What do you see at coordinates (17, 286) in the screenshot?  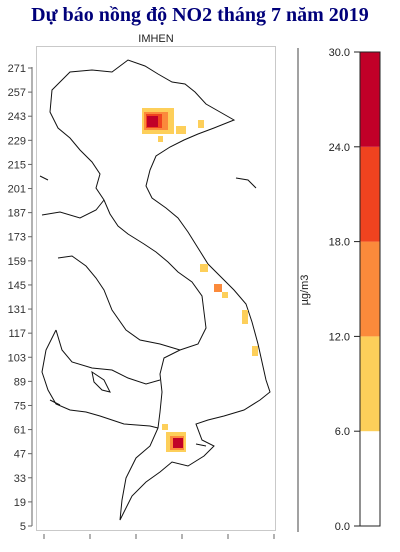 I see `y-tick-label: 145` at bounding box center [17, 286].